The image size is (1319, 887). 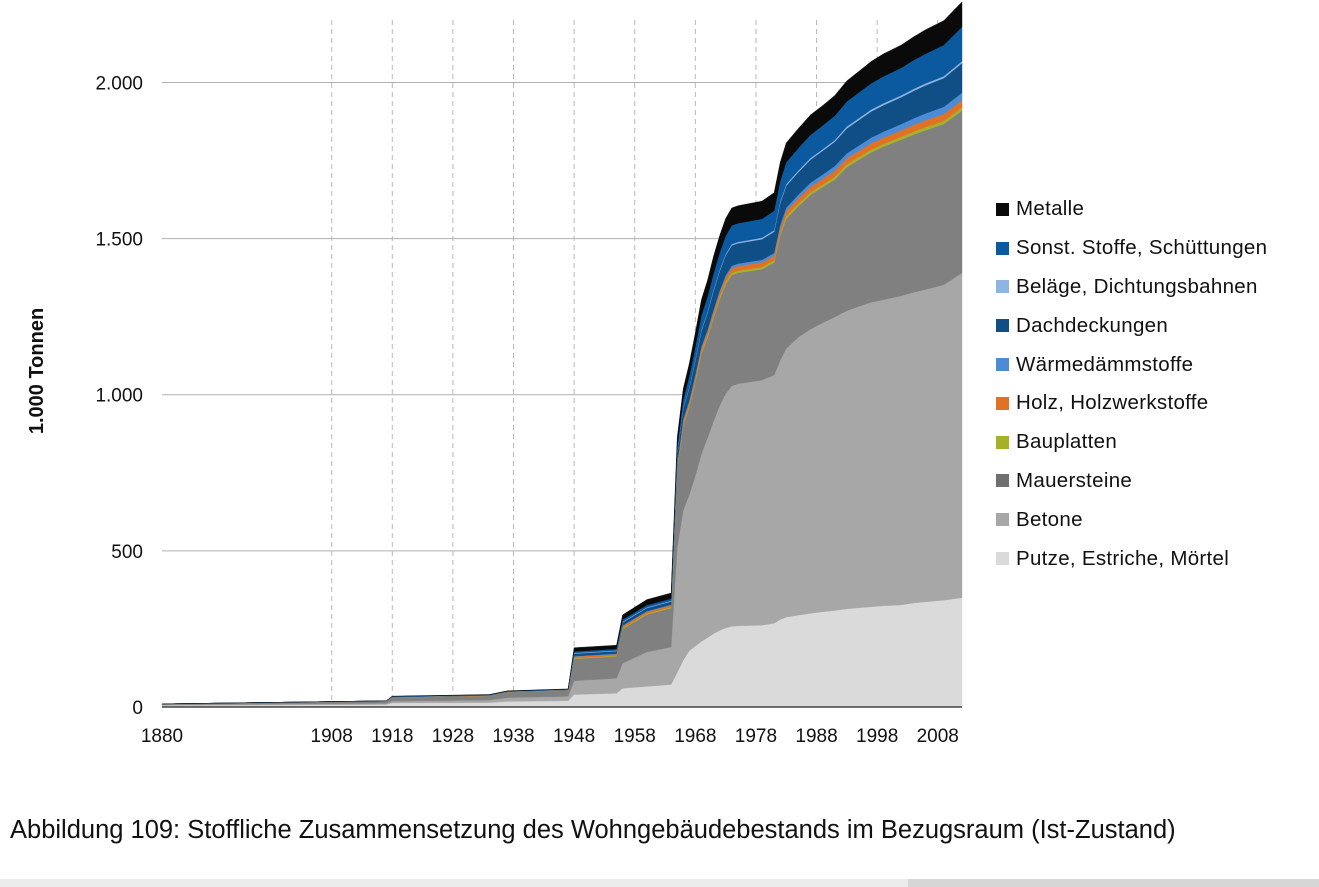 What do you see at coordinates (119, 83) in the screenshot?
I see `y-tick-label: 2.000` at bounding box center [119, 83].